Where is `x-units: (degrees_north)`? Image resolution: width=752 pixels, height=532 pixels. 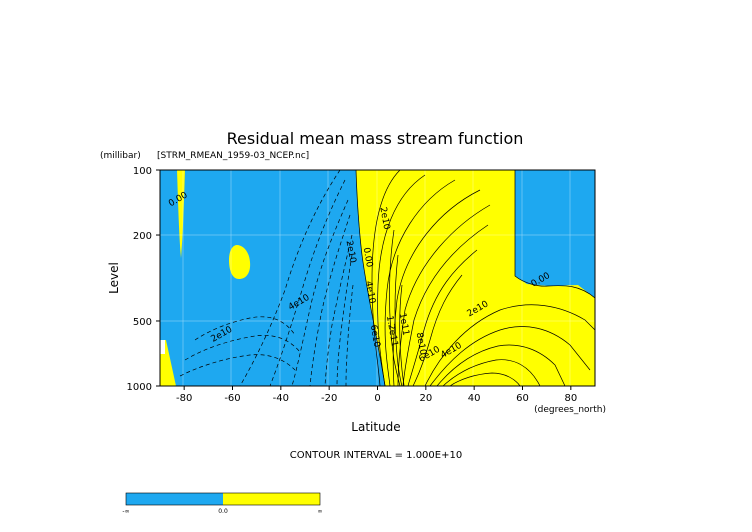 x-units: (degrees_north) is located at coordinates (570, 410).